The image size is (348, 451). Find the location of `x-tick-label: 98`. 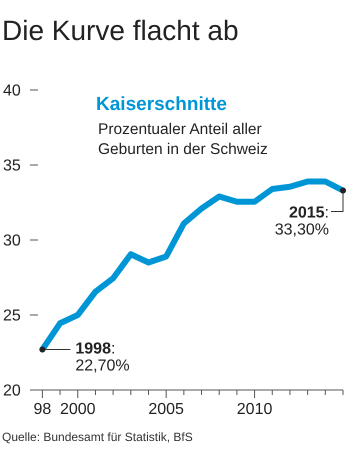

x-tick-label: 98 is located at coordinates (42, 409).